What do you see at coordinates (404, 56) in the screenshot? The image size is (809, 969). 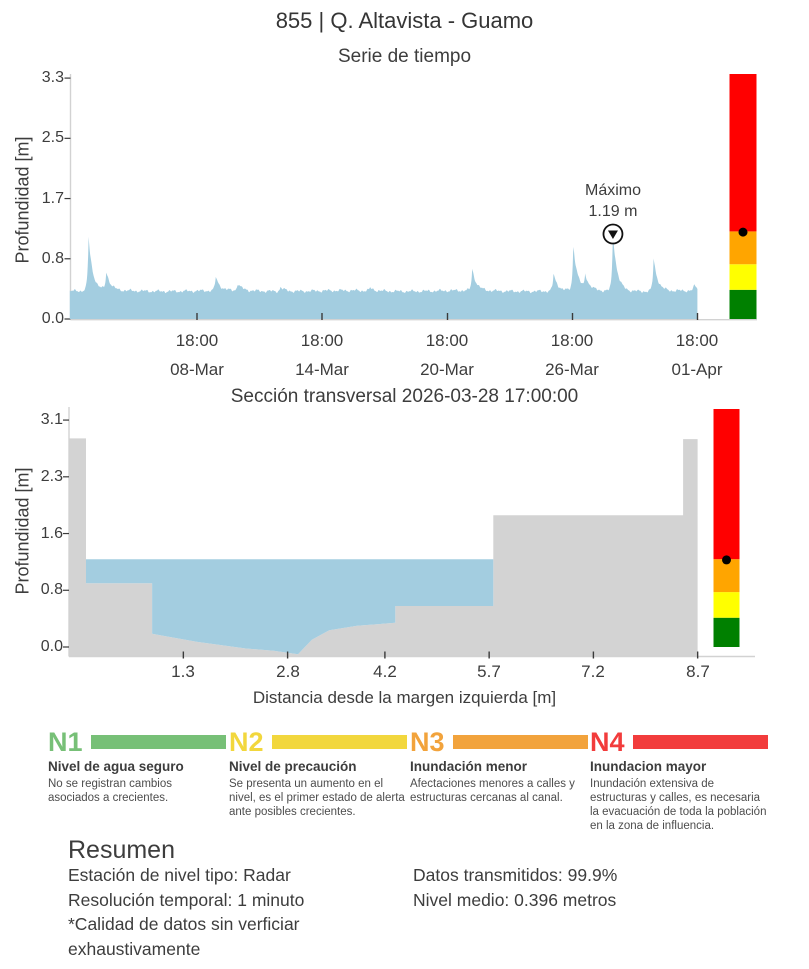 I see `time-series-title: Serie de tiempo` at bounding box center [404, 56].